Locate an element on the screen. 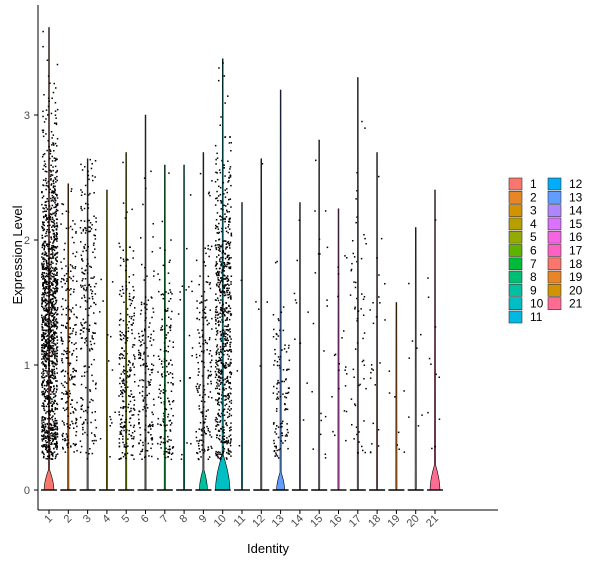 The image size is (600, 568). y-axis-title: Expression Level is located at coordinates (17, 254).